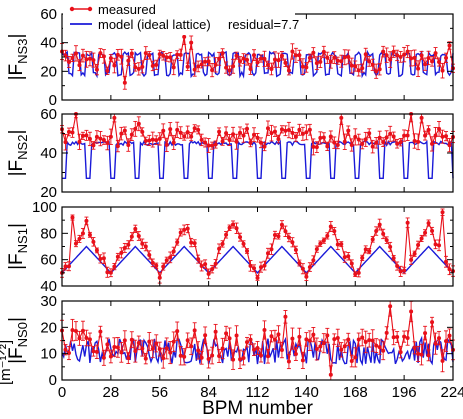 The height and width of the screenshot is (419, 463). Describe the element at coordinates (257, 64) in the screenshot. I see `model-line-ns3` at that location.